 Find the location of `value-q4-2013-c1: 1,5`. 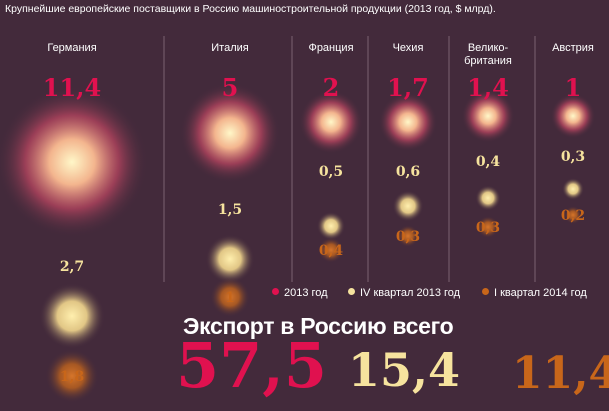

value-q4-2013-c1: 1,5 is located at coordinates (230, 210).